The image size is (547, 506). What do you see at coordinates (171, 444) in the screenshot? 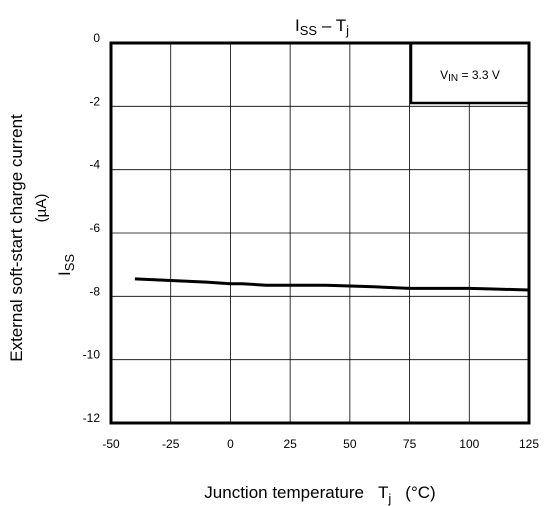
I see `x-tick-label: -25` at bounding box center [171, 444].